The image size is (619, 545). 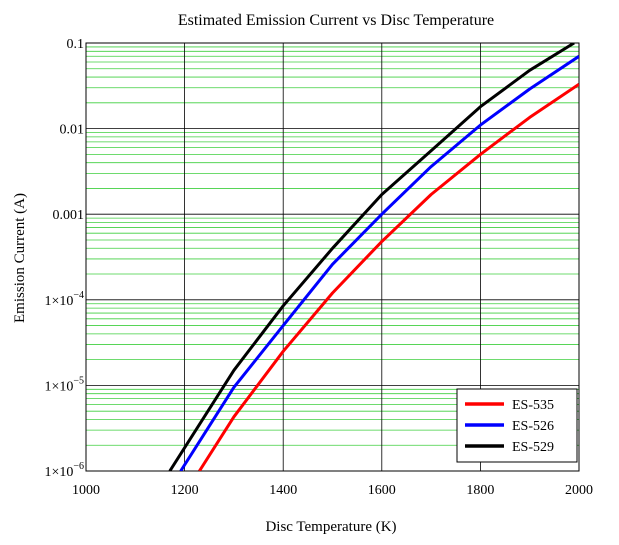 I want to click on x-tick-label: 1600, so click(x=382, y=490).